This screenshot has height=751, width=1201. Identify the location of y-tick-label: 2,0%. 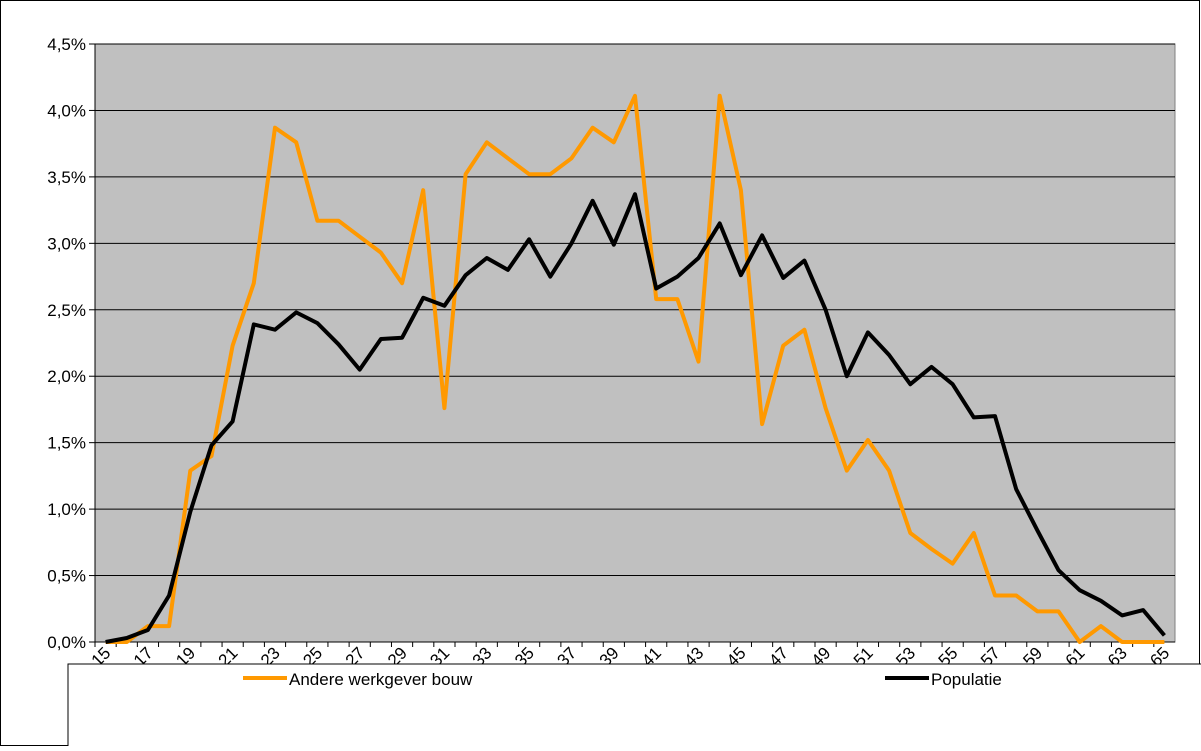
(66, 376).